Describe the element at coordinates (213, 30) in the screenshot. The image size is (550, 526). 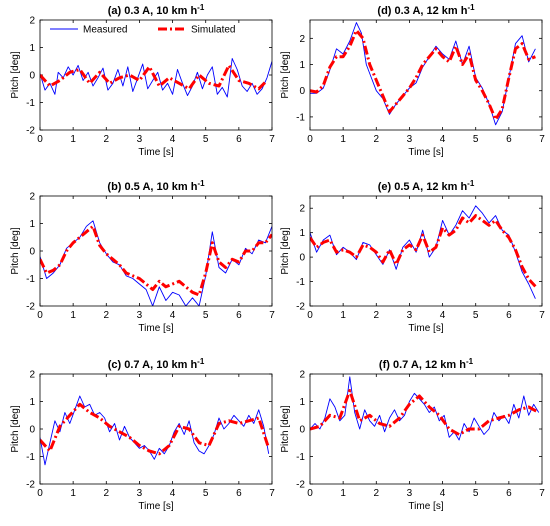
I see `legend-entry-simulated: Simulated` at that location.